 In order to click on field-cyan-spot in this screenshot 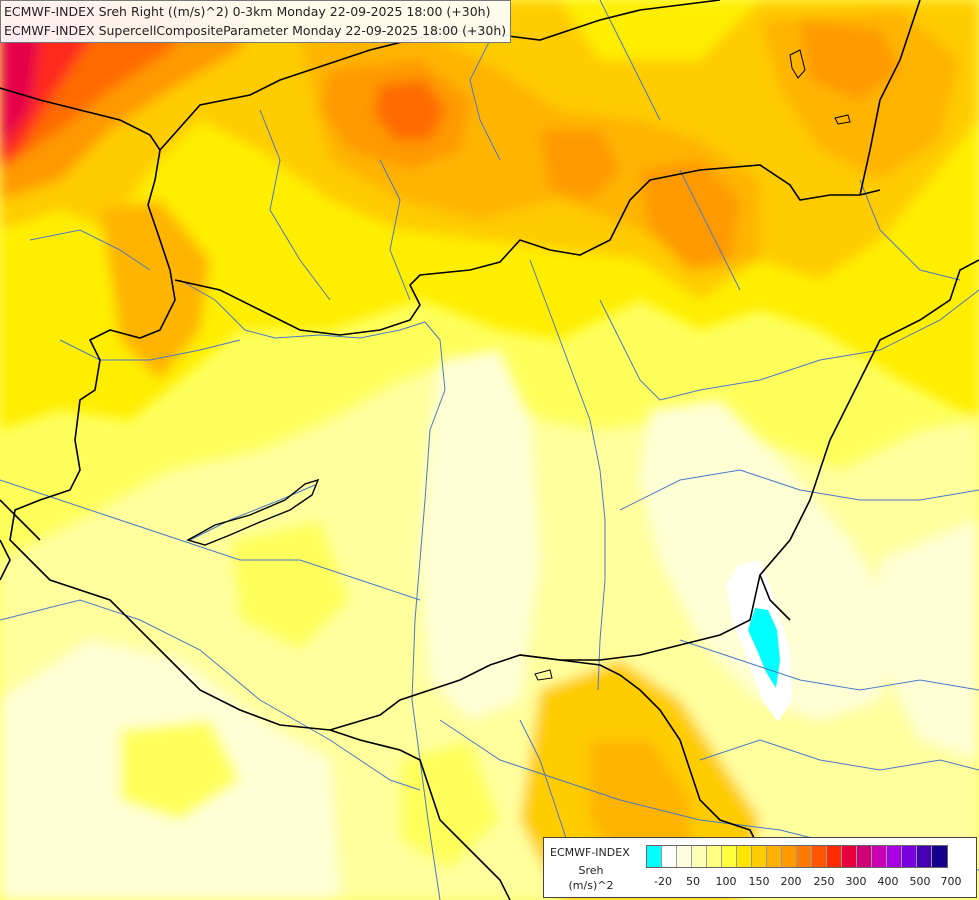, I will do `click(764, 648)`.